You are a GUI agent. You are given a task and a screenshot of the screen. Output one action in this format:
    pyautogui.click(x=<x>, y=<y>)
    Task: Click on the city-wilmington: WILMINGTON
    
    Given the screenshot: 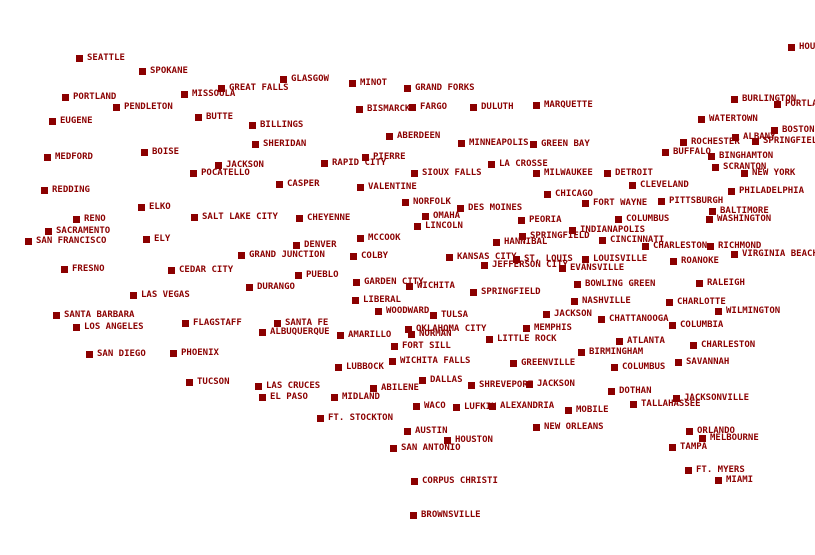 What is the action you would take?
    pyautogui.click(x=747, y=311)
    